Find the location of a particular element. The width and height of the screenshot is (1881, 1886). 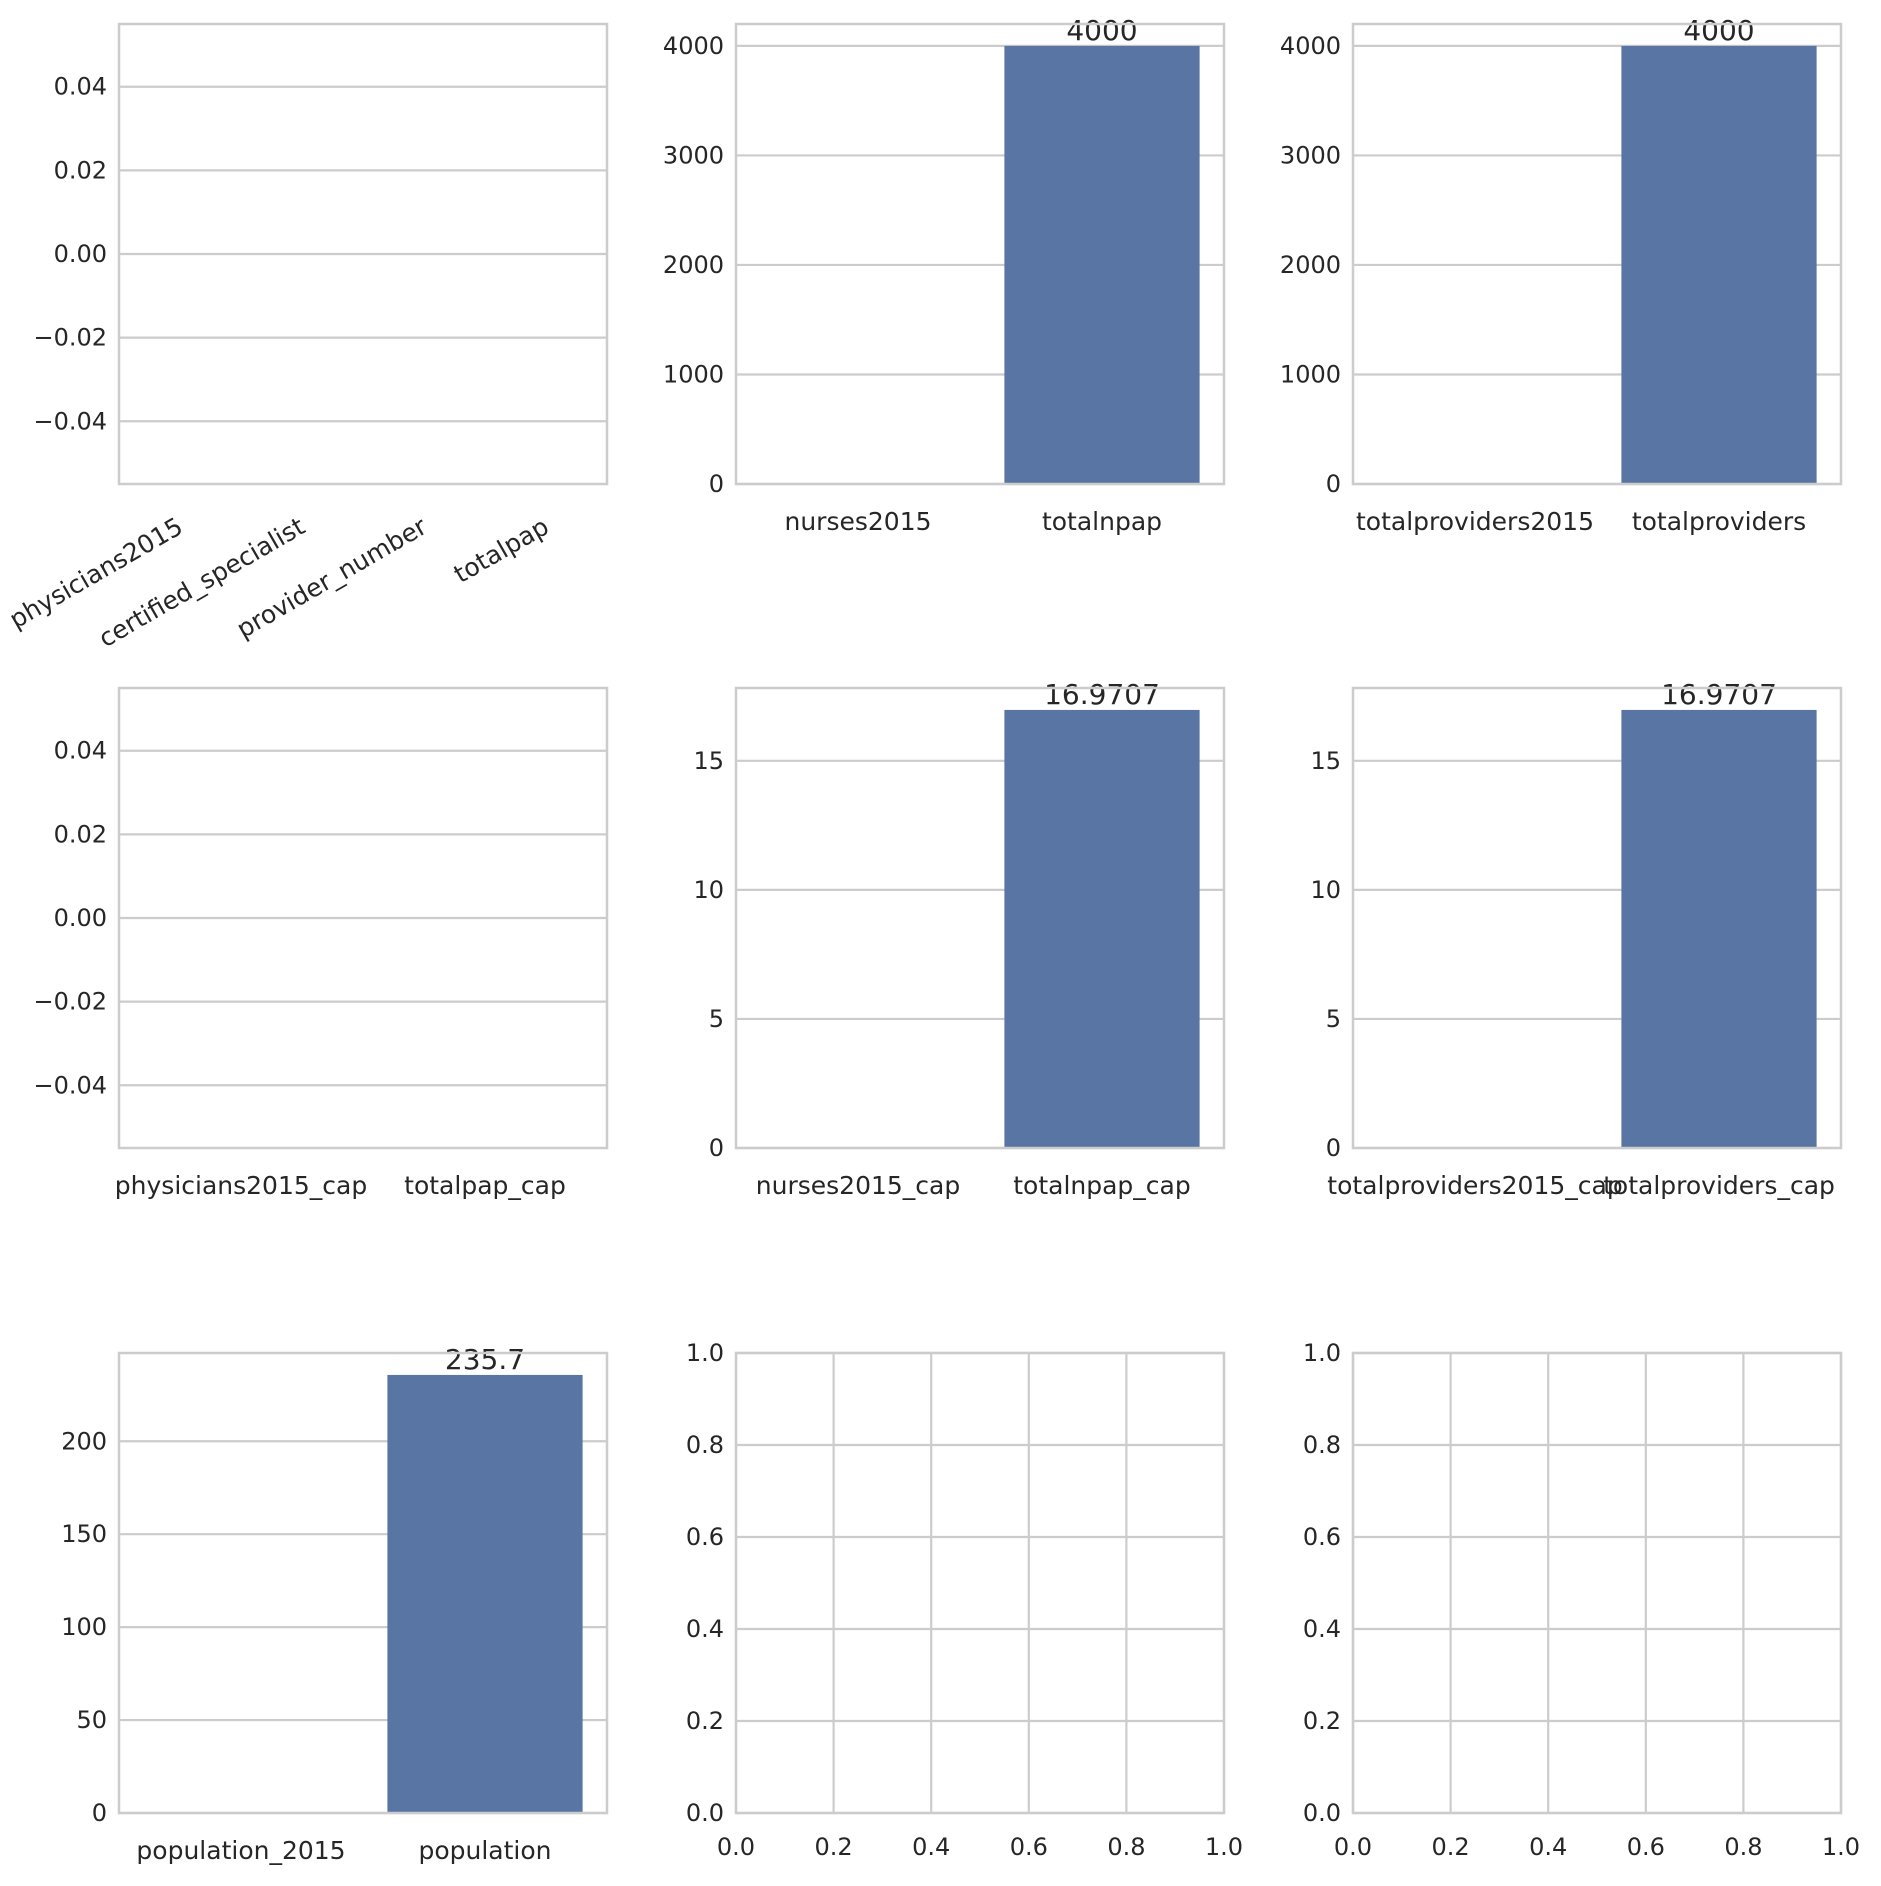

y-tick-label: 100 is located at coordinates (84, 1627).